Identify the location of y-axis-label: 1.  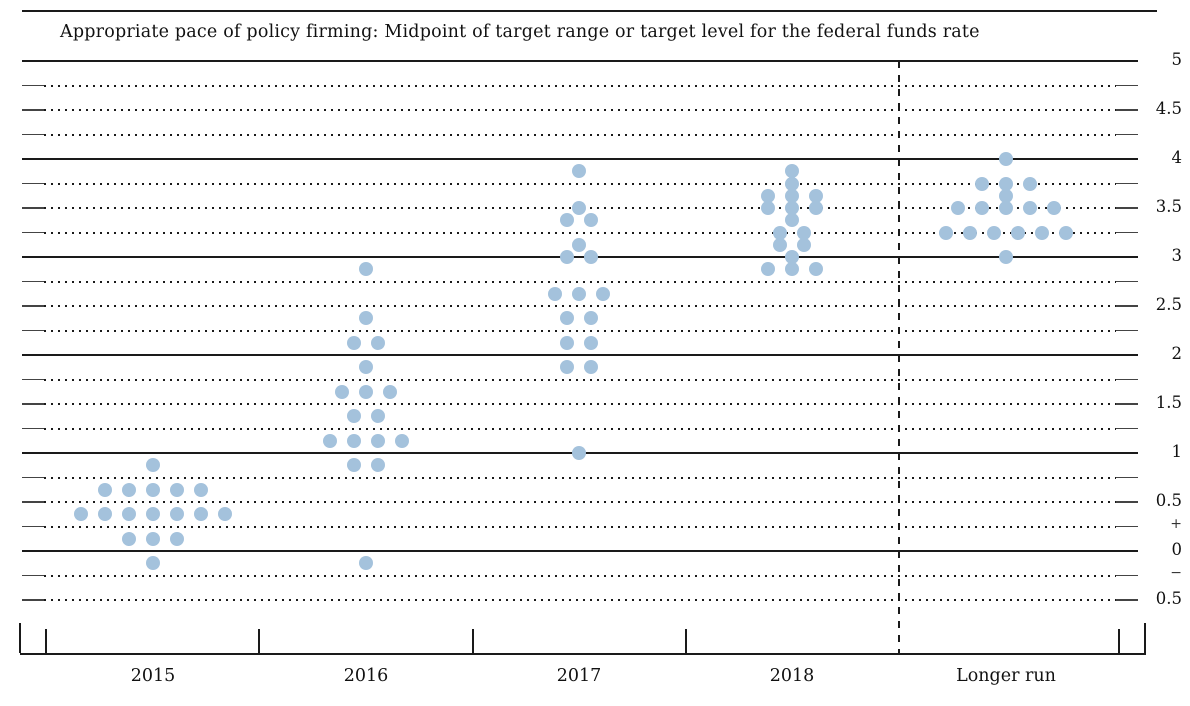
(1177, 451).